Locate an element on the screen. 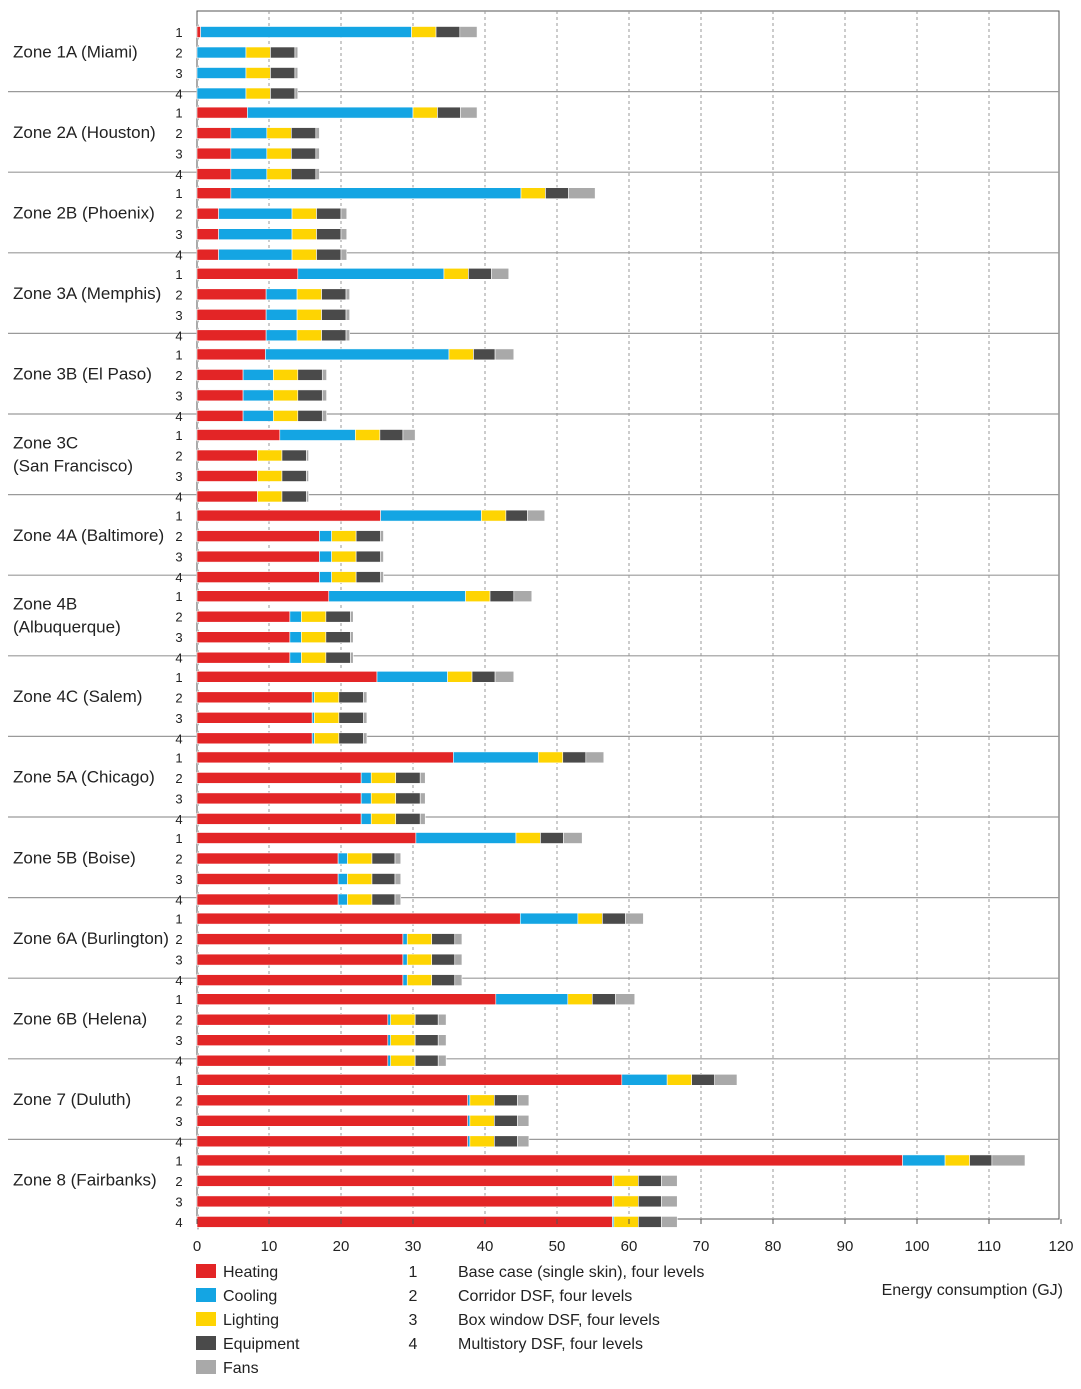 The height and width of the screenshot is (1389, 1081). zone-label: Zone 4A (Baltimore) is located at coordinates (88, 535).